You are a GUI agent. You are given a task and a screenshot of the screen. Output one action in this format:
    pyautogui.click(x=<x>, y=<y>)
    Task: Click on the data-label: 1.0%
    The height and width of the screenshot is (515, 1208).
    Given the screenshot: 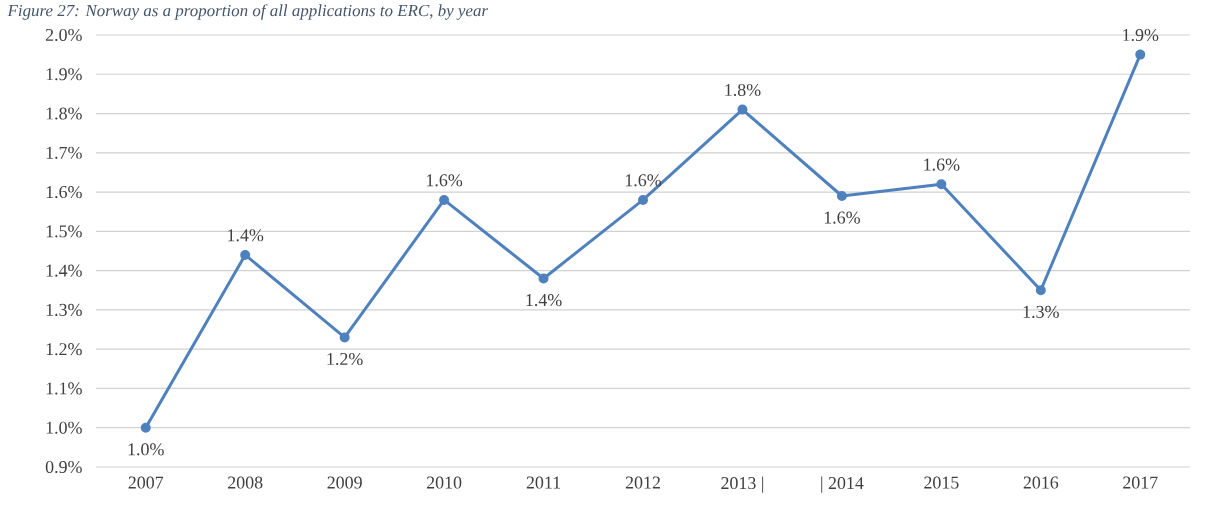 What is the action you would take?
    pyautogui.click(x=146, y=449)
    